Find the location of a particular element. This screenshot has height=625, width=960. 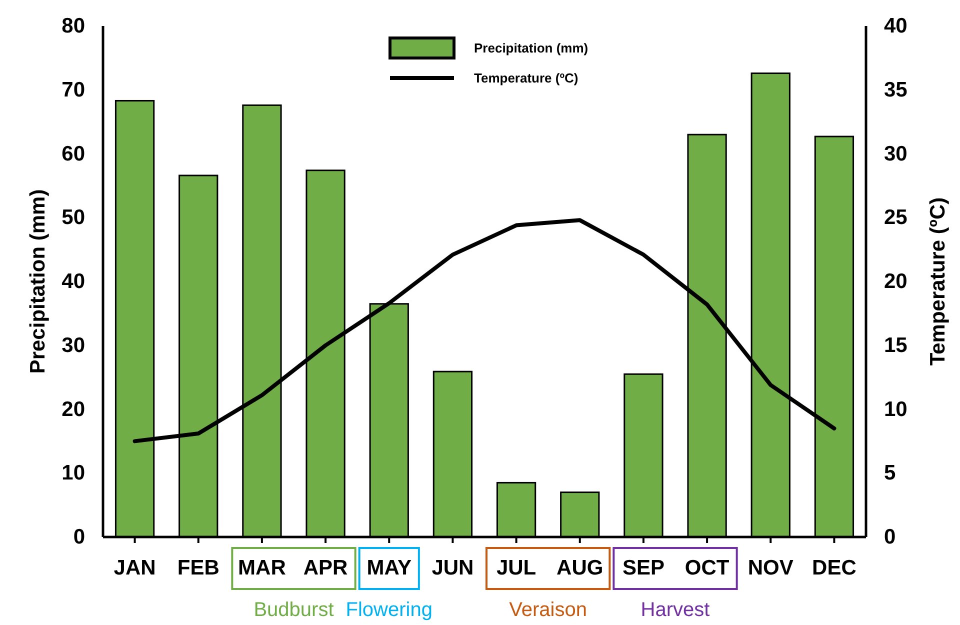

x-tick-label: NOV is located at coordinates (771, 568).